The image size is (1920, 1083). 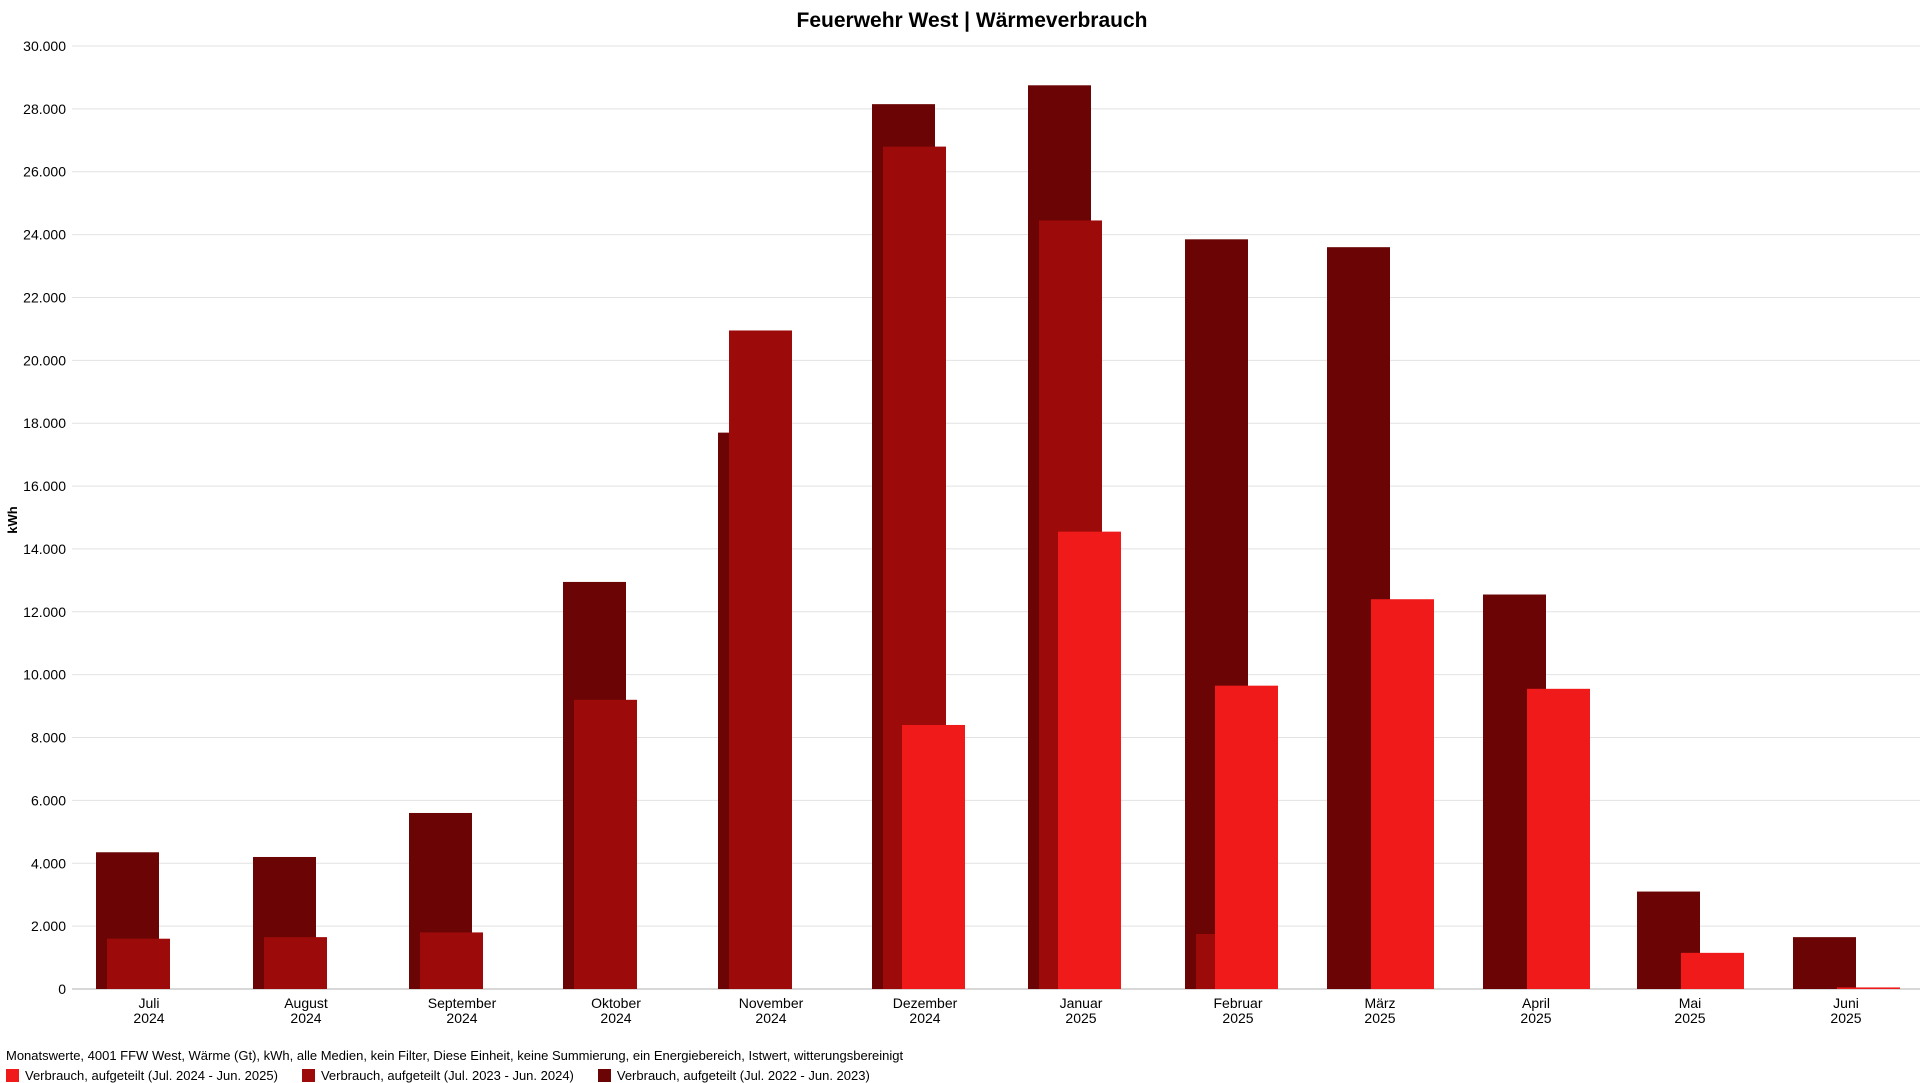 What do you see at coordinates (44, 172) in the screenshot?
I see `y-tick-label: 26.000` at bounding box center [44, 172].